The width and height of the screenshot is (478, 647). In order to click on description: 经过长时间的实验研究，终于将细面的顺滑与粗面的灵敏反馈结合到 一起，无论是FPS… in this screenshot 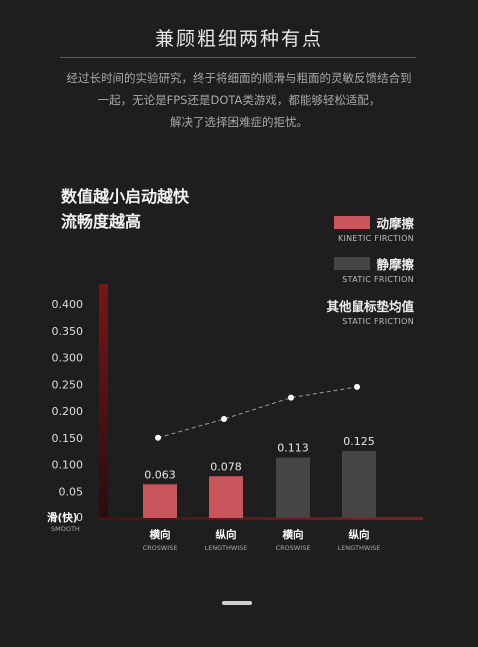, I will do `click(239, 100)`.